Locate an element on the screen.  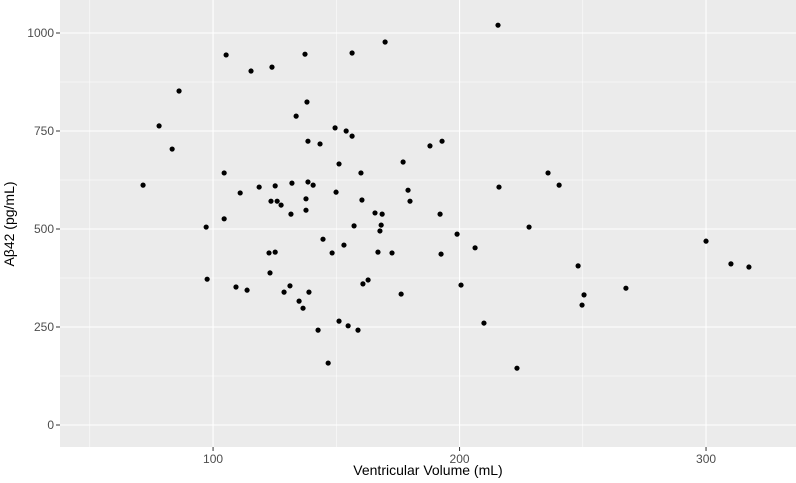
y-tick-label: 1000 is located at coordinates (40, 33).